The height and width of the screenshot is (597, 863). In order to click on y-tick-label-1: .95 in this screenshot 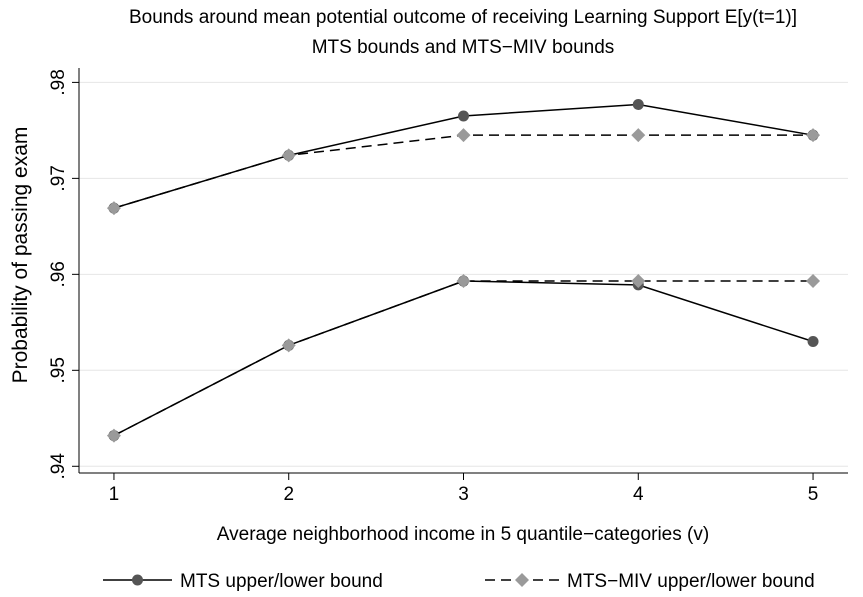, I will do `click(58, 370)`.